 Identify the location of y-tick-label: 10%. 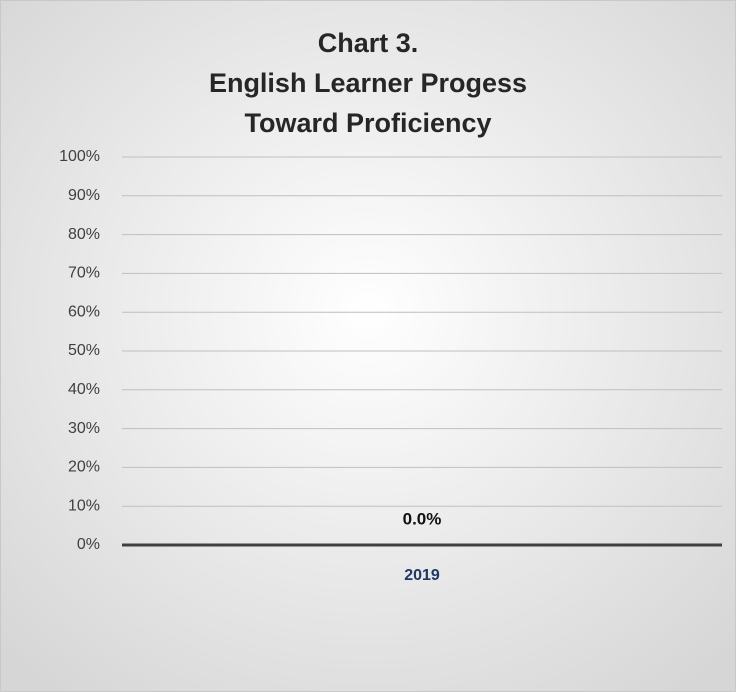
(84, 505).